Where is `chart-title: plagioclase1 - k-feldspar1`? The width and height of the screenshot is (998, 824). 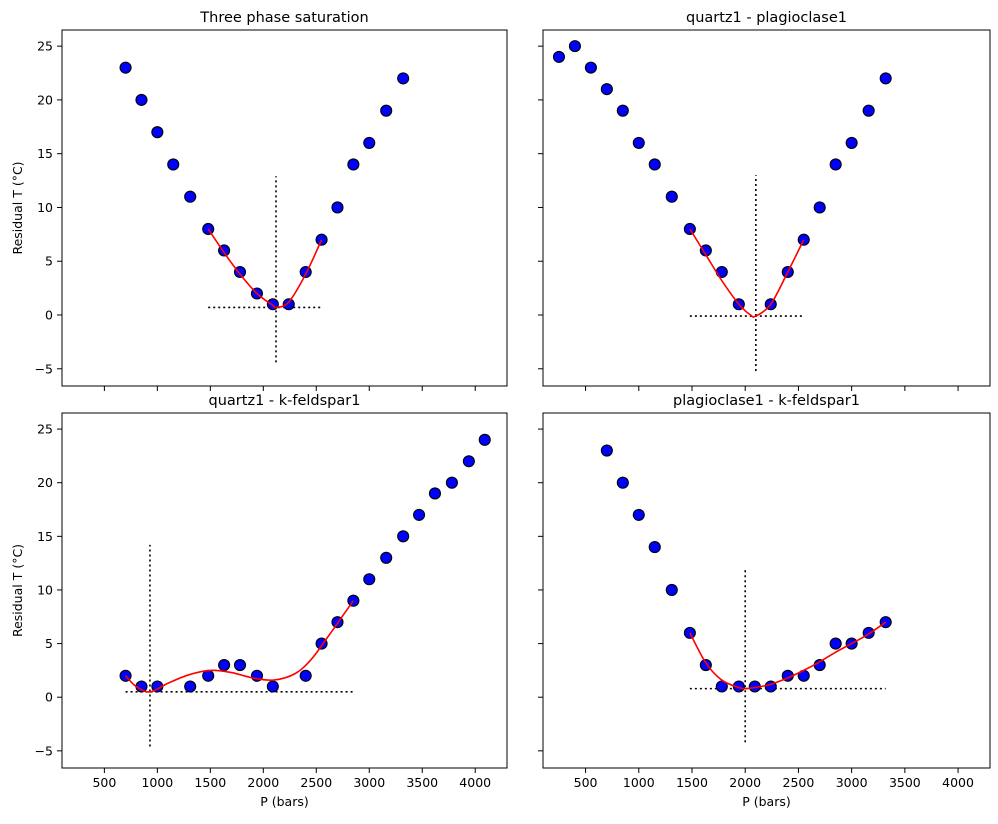
chart-title: plagioclase1 - k-feldspar1 is located at coordinates (766, 401).